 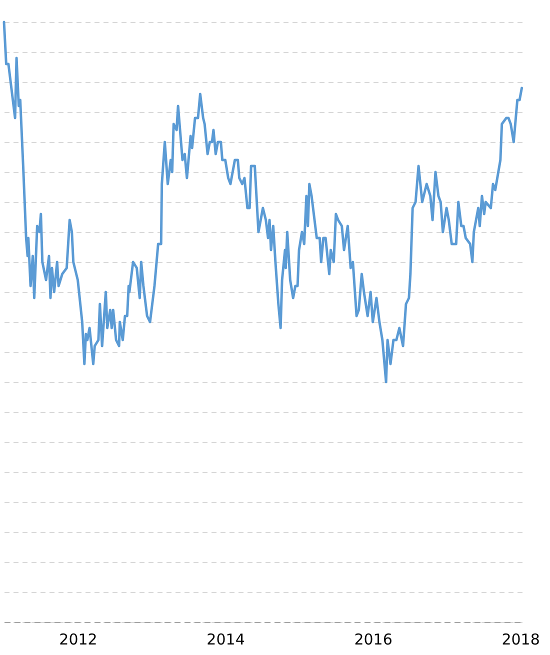 I want to click on x-tick-label: 2012, so click(x=78, y=639).